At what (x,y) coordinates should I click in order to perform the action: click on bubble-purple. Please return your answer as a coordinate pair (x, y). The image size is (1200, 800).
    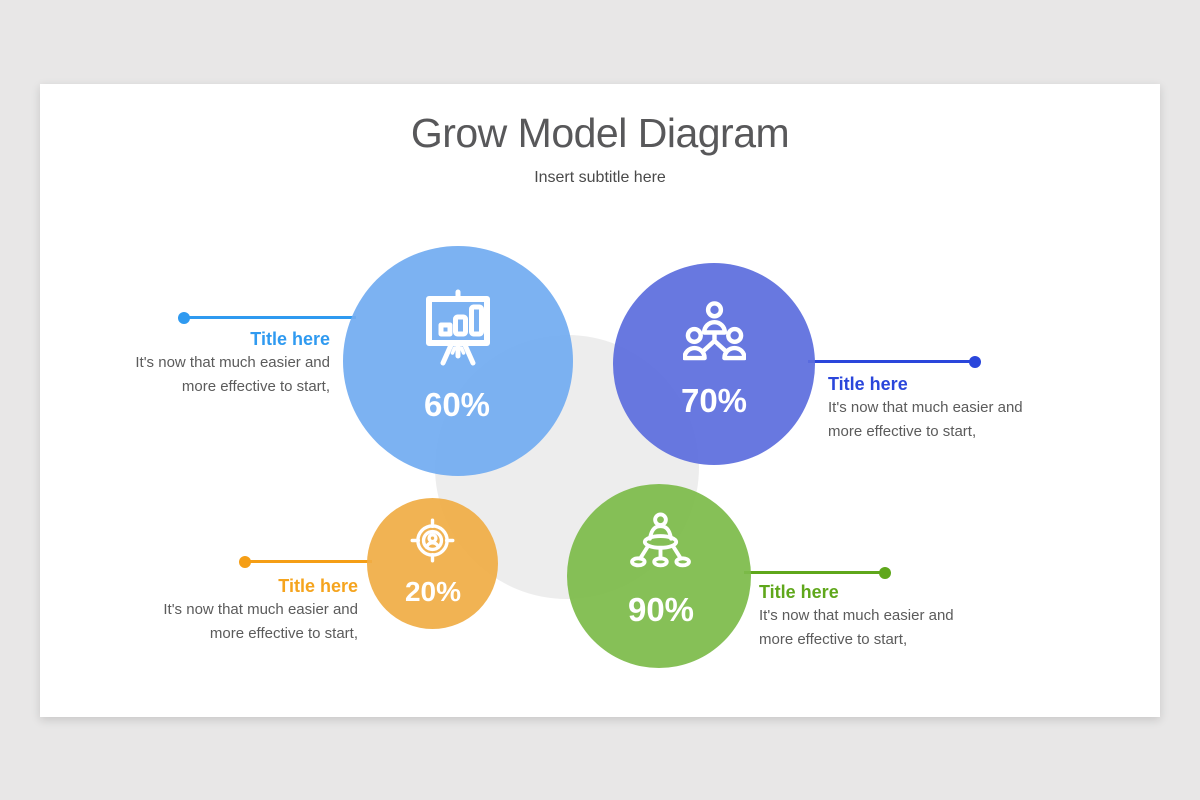
    Looking at the image, I should click on (714, 364).